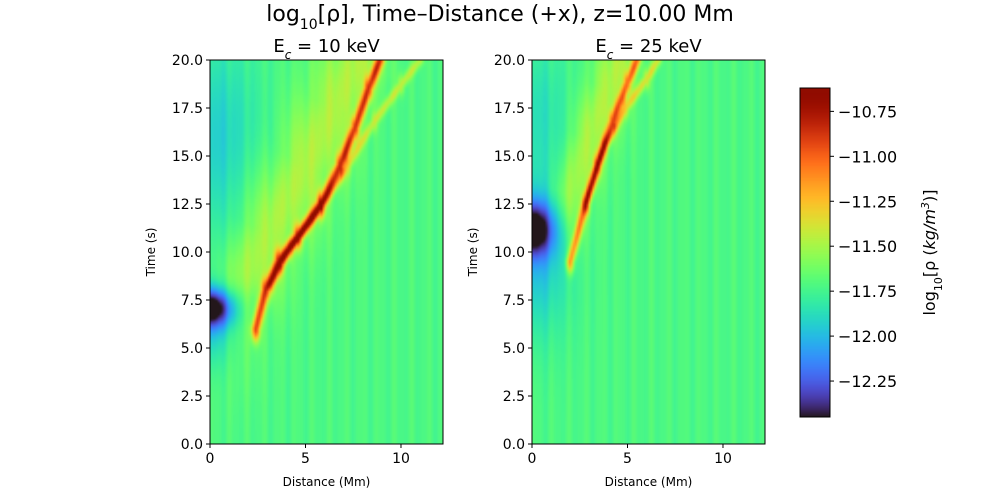  Describe the element at coordinates (867, 156) in the screenshot. I see `colorbar-tick-label: −11.00` at that location.